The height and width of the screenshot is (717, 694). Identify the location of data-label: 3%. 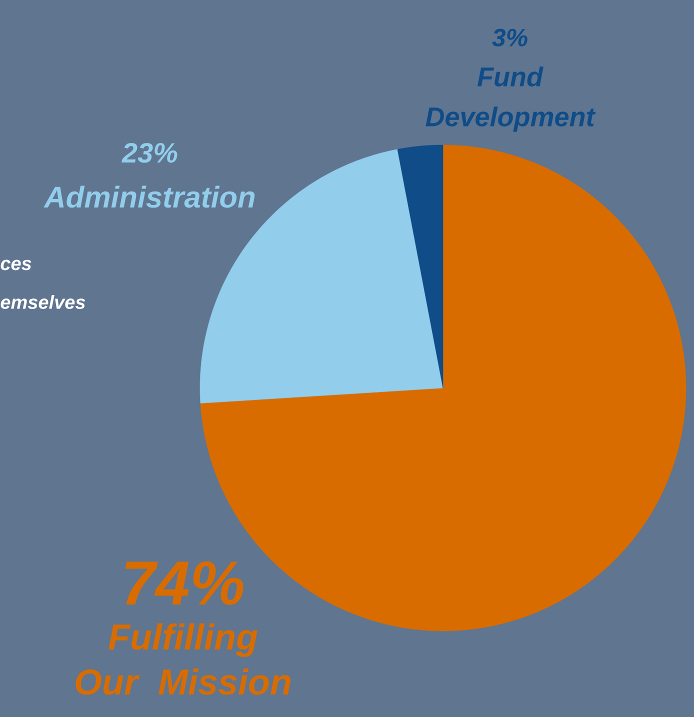
(510, 37).